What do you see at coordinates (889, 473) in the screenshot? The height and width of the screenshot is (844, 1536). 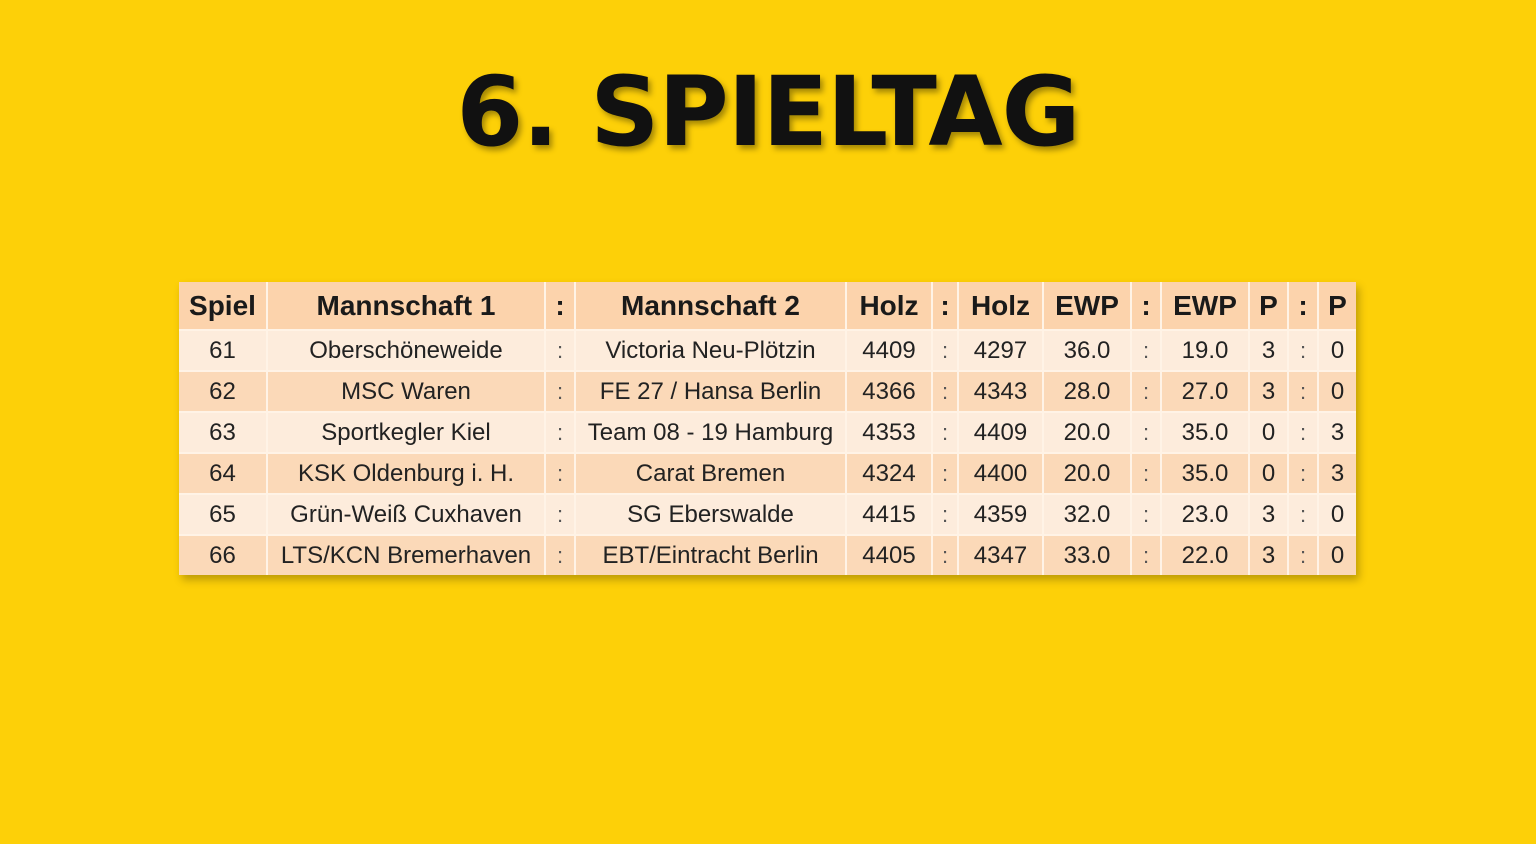 I see `cell-holz1: 4324` at bounding box center [889, 473].